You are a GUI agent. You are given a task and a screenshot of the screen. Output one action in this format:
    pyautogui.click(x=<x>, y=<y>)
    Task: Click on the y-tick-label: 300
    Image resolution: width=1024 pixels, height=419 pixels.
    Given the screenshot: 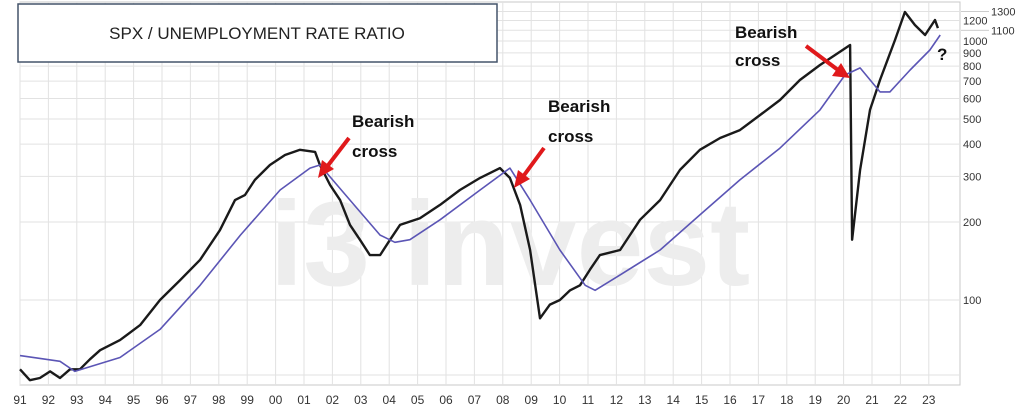 What is the action you would take?
    pyautogui.click(x=972, y=177)
    